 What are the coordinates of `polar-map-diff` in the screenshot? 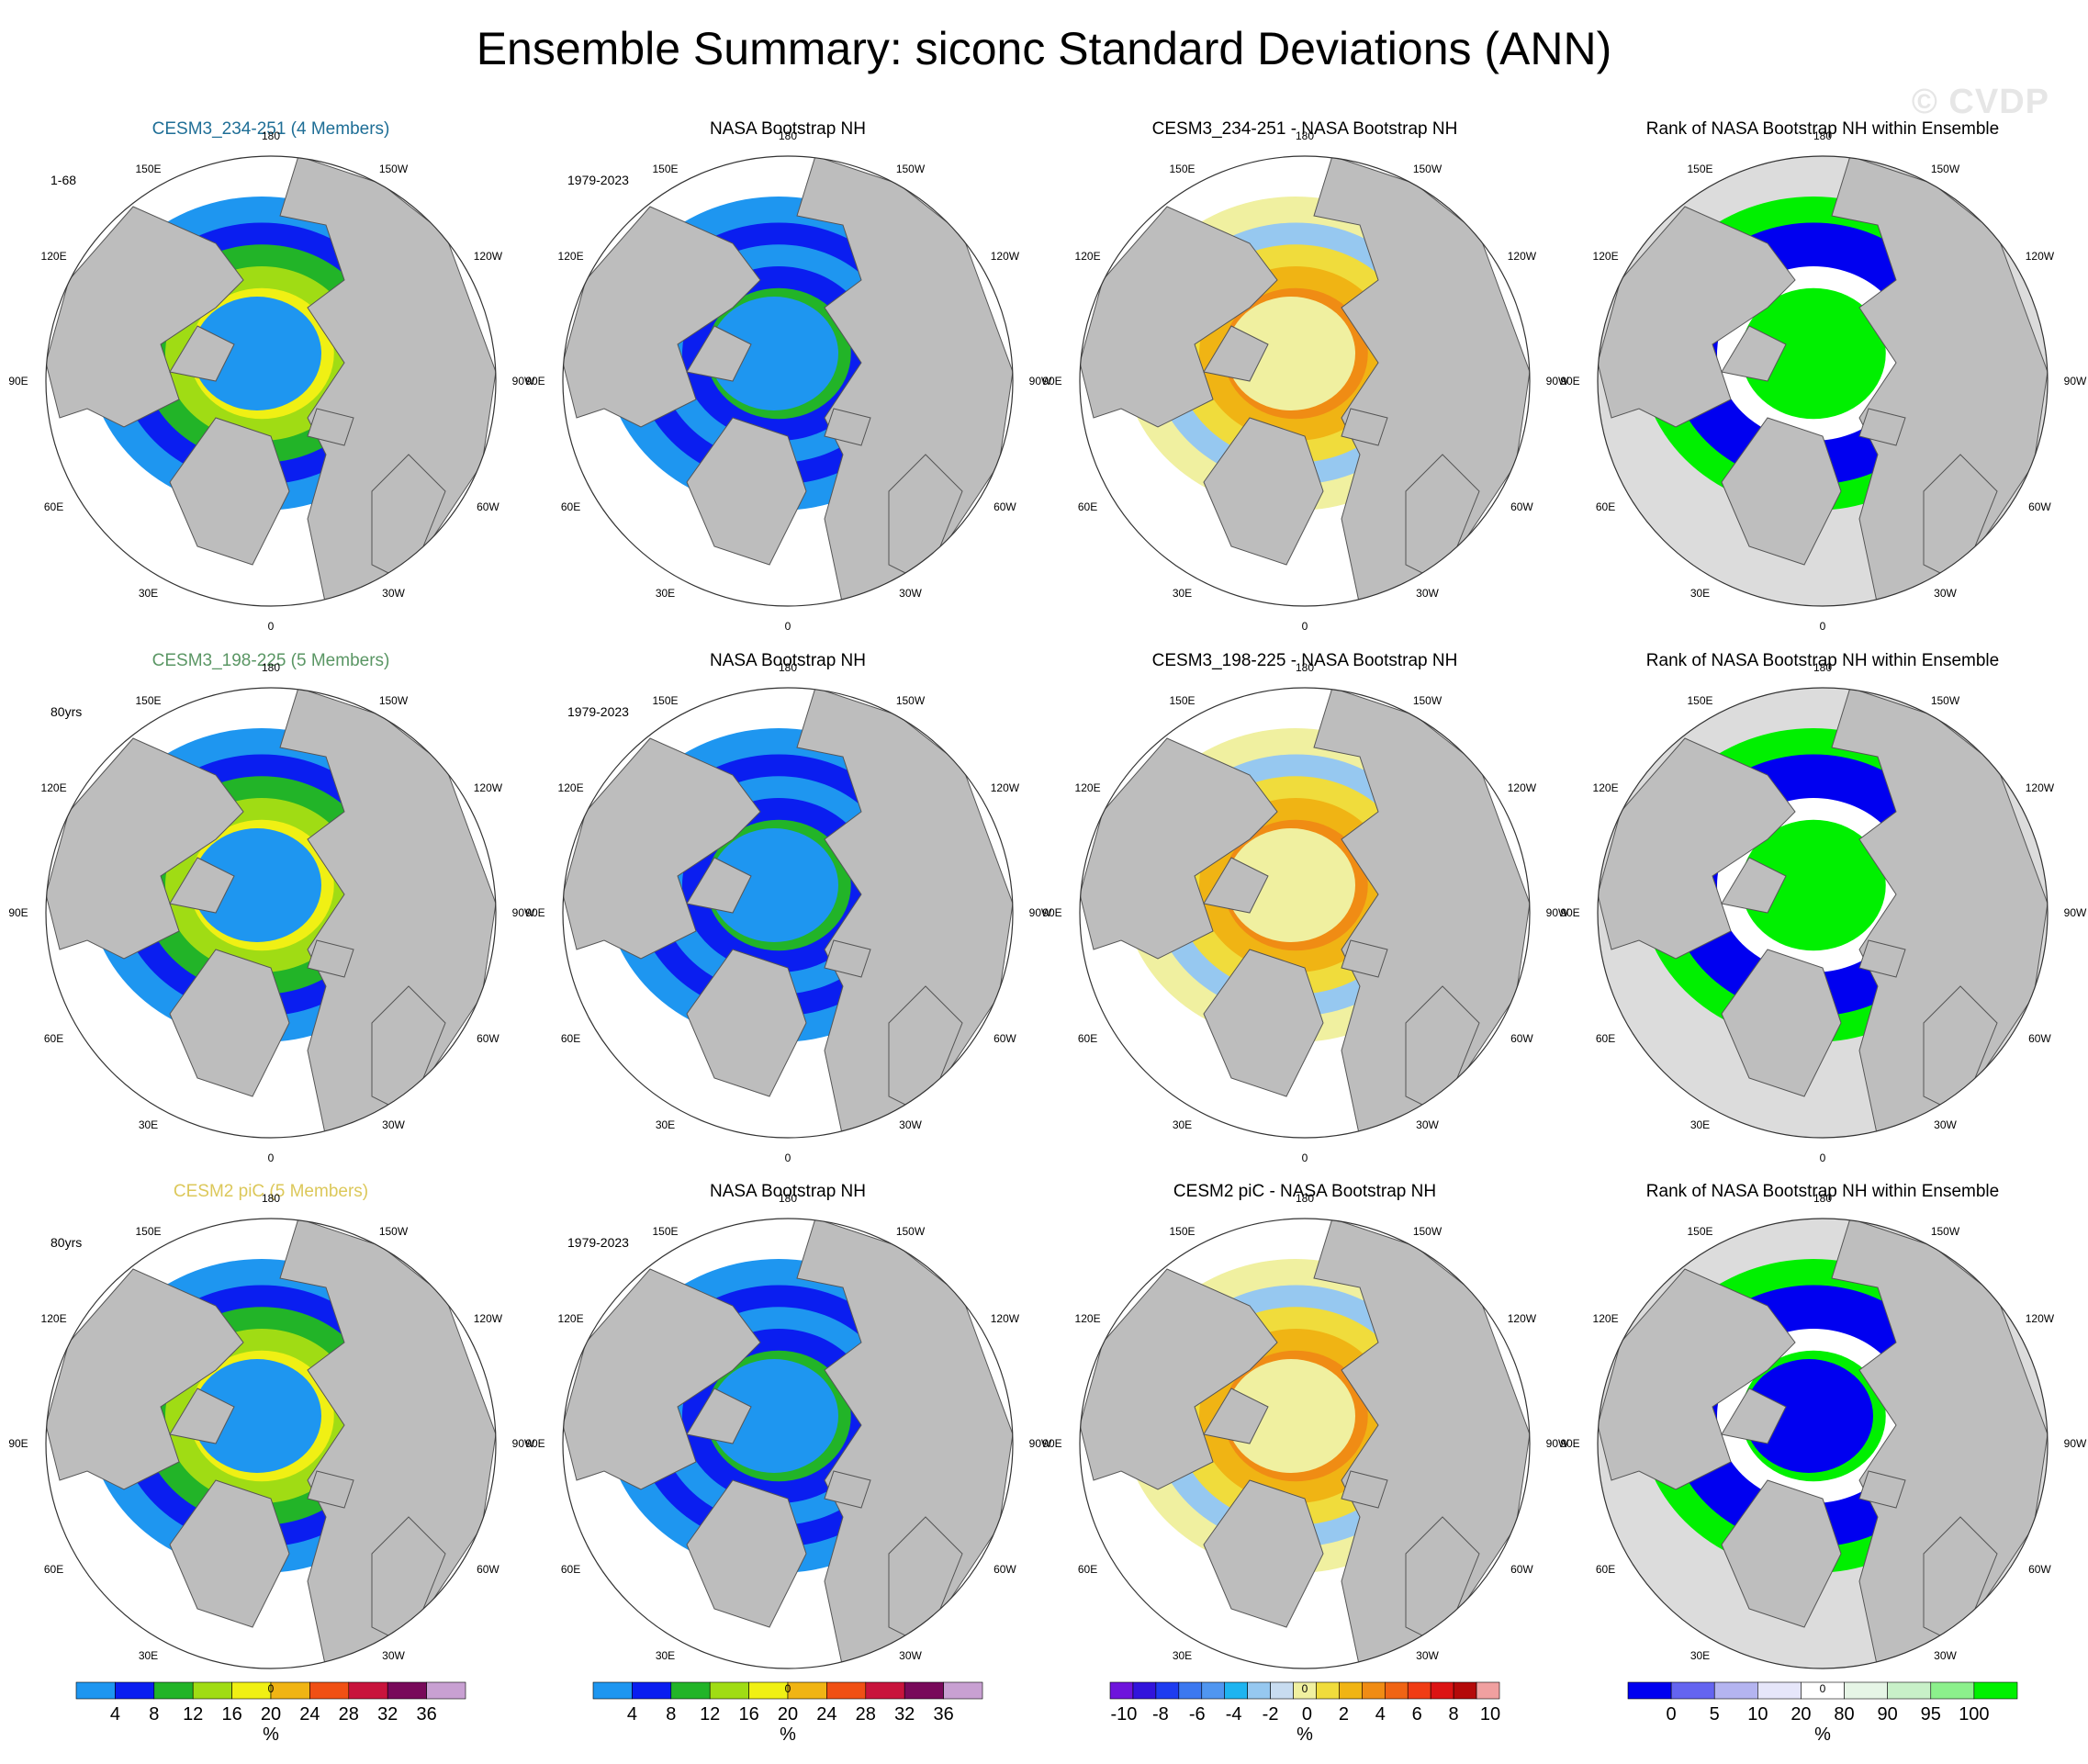 It's located at (1305, 1443).